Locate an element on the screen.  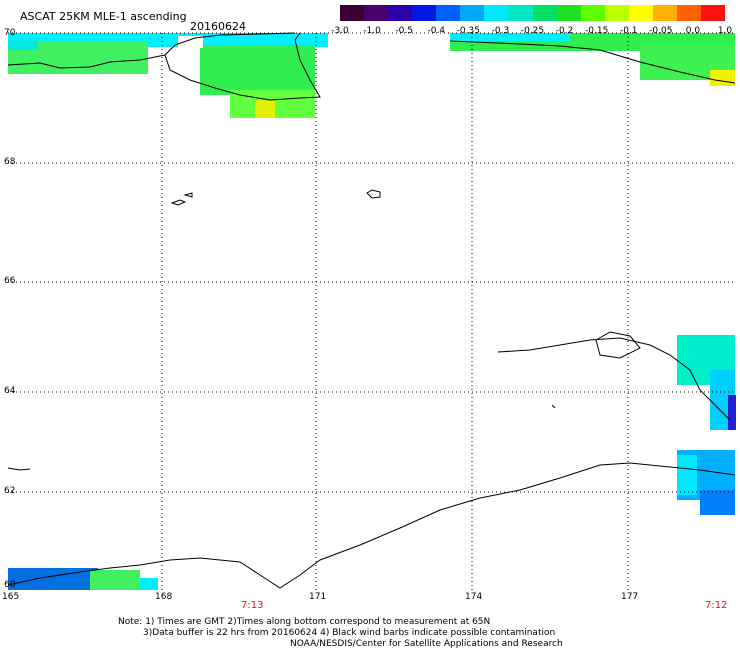
pass-time-left: 7:13 is located at coordinates (252, 605).